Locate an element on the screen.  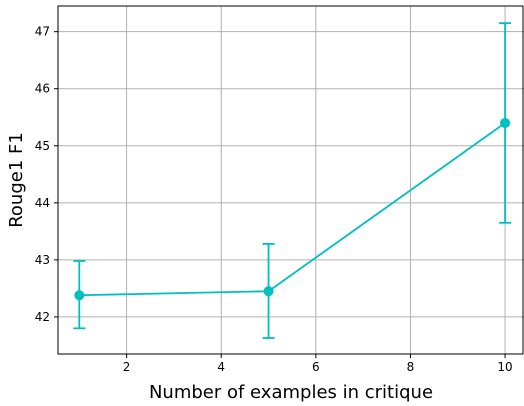
x-tick-label: 4 is located at coordinates (221, 367).